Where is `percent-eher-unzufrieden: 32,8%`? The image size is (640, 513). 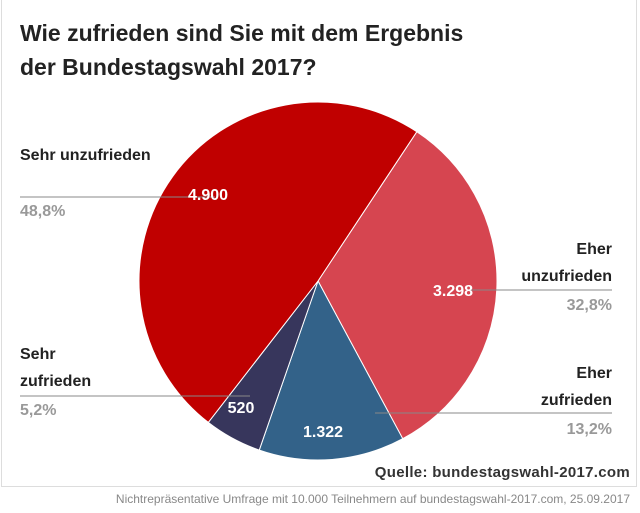
percent-eher-unzufrieden: 32,8% is located at coordinates (589, 305).